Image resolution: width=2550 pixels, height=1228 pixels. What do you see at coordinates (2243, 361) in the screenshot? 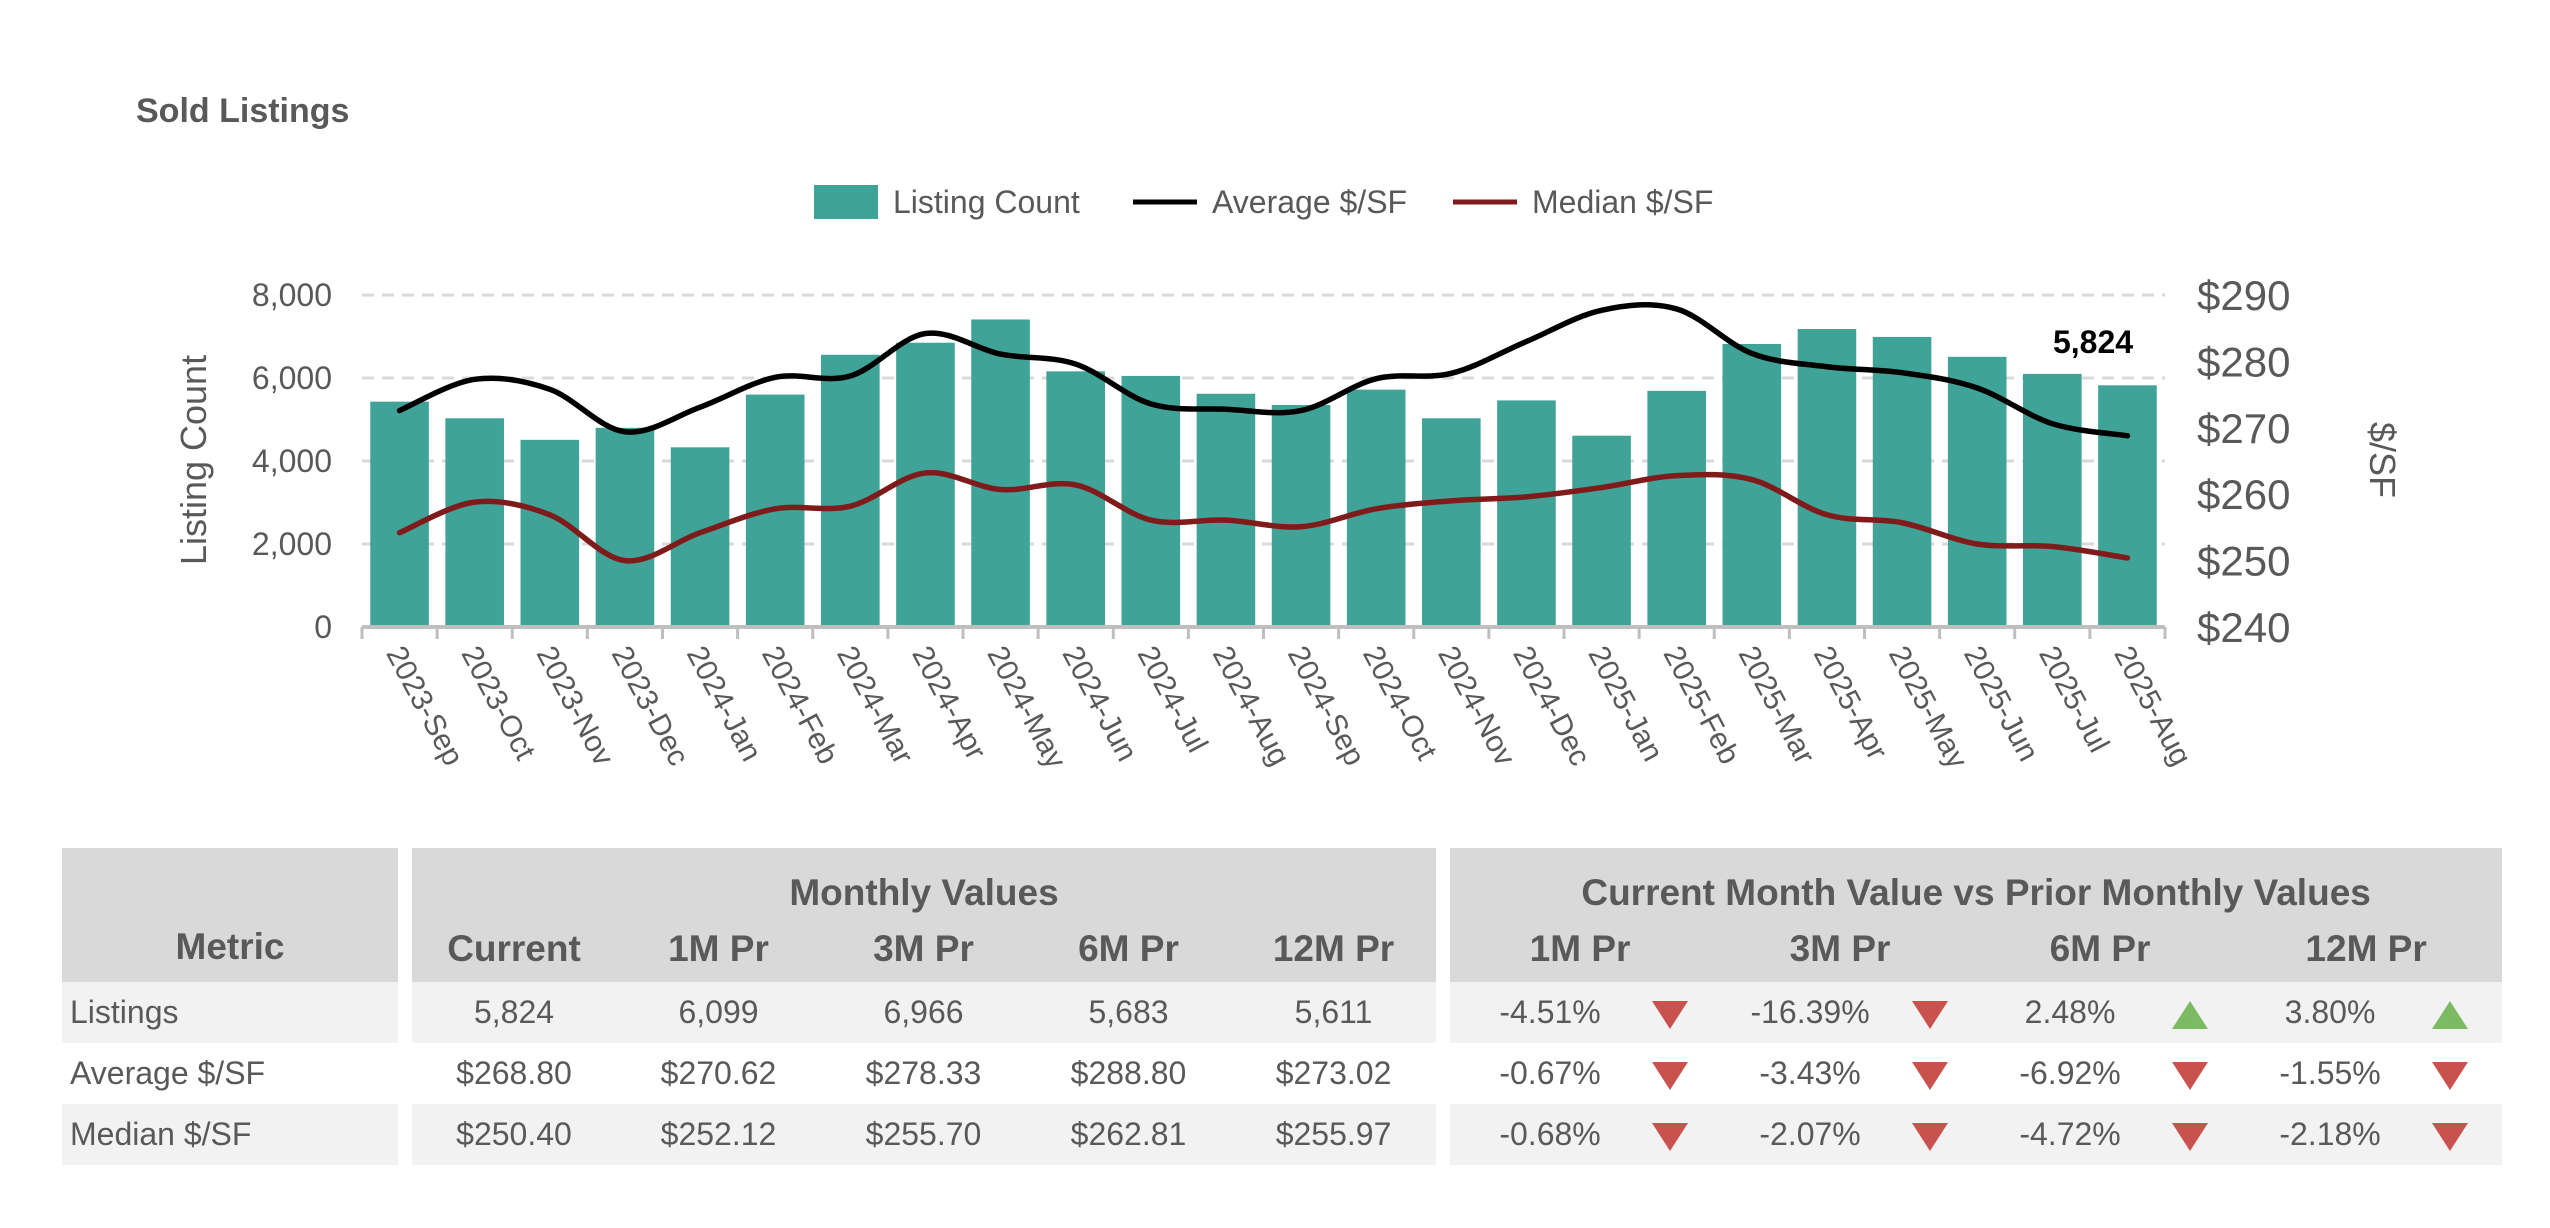
I see `y-tick-label-right: $280` at bounding box center [2243, 361].